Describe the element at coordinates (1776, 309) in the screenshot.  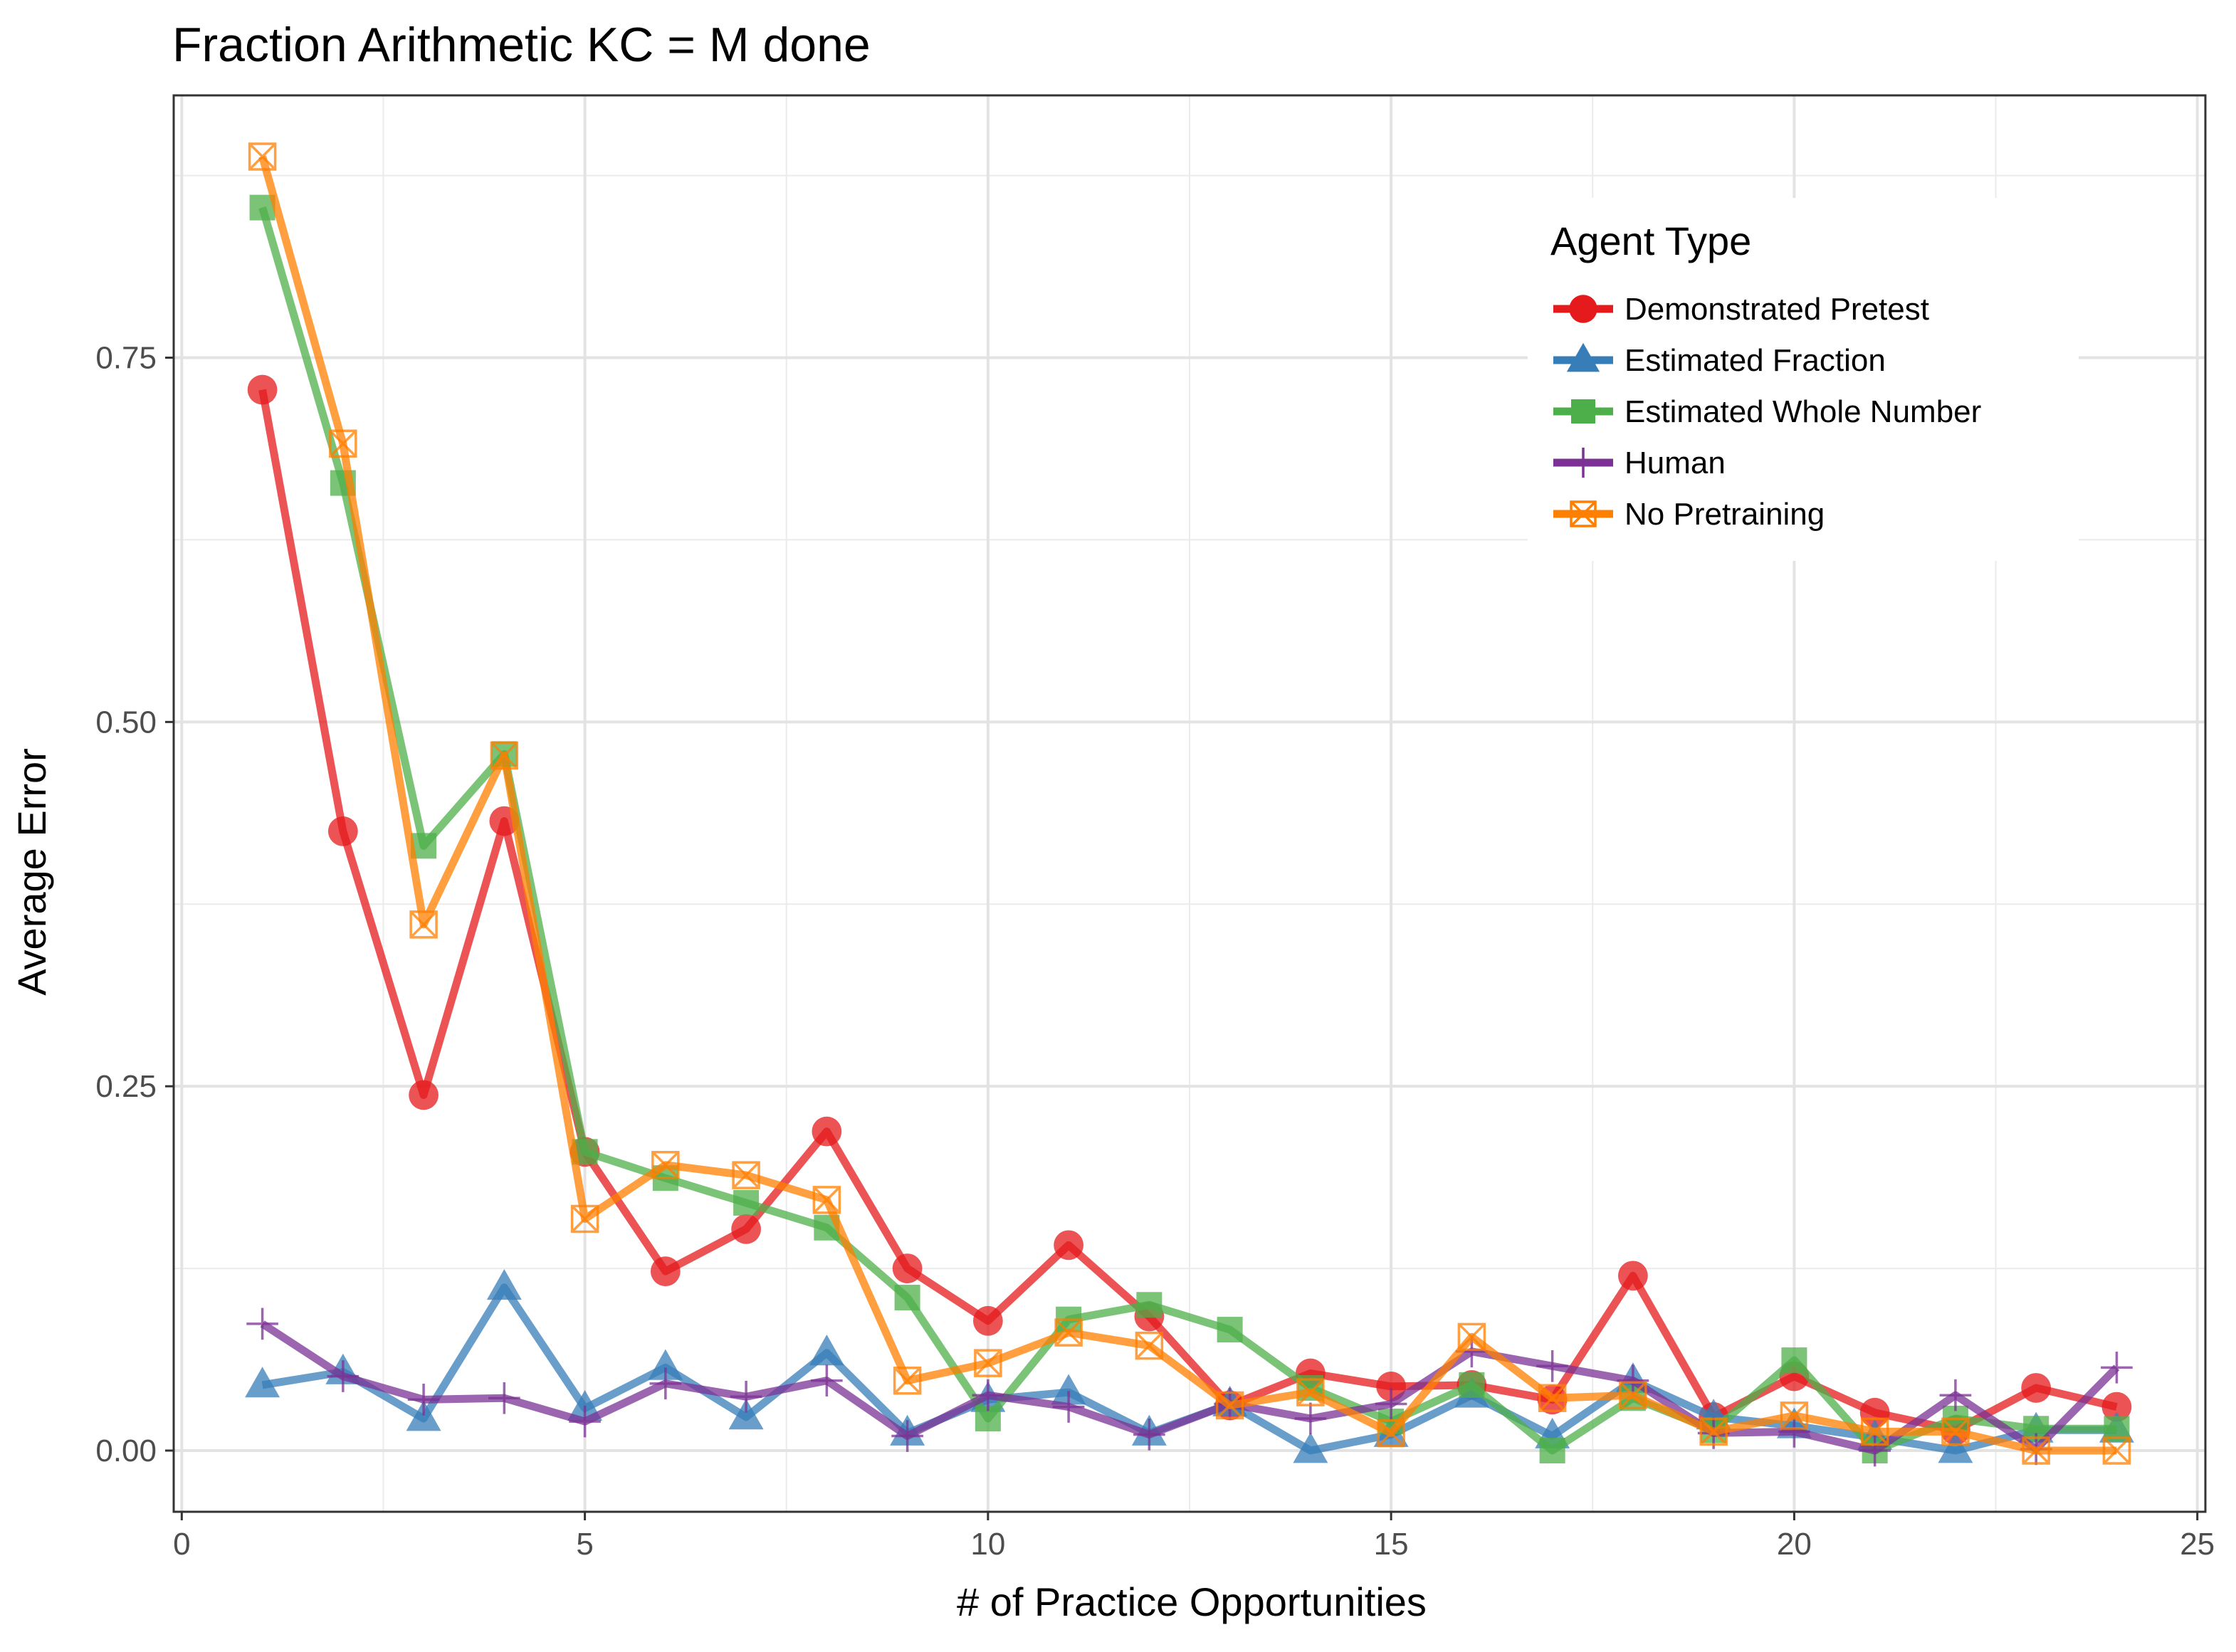
I see `legend-label: Demonstrated Pretest` at that location.